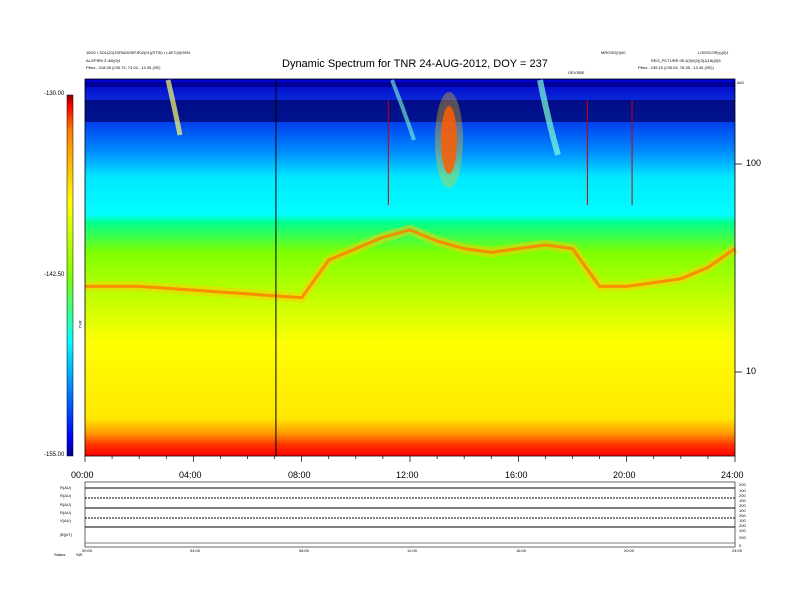 The width and height of the screenshot is (792, 612). What do you see at coordinates (66, 534) in the screenshot?
I see `panel-label: |B|(nT)` at bounding box center [66, 534].